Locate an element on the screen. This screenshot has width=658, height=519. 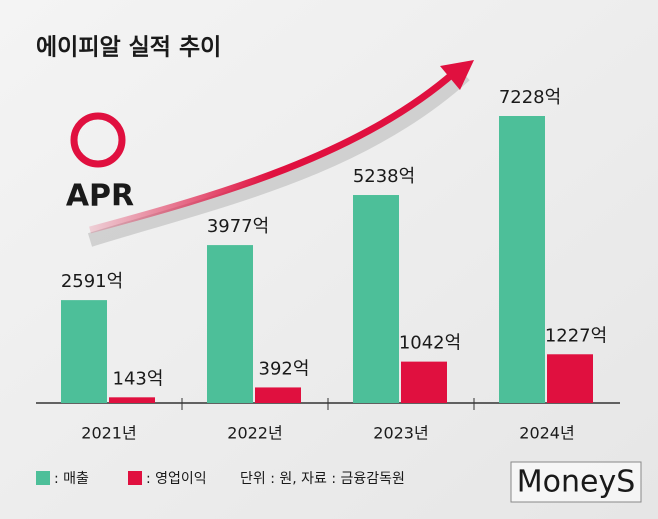
value-label: 3977억 is located at coordinates (238, 226).